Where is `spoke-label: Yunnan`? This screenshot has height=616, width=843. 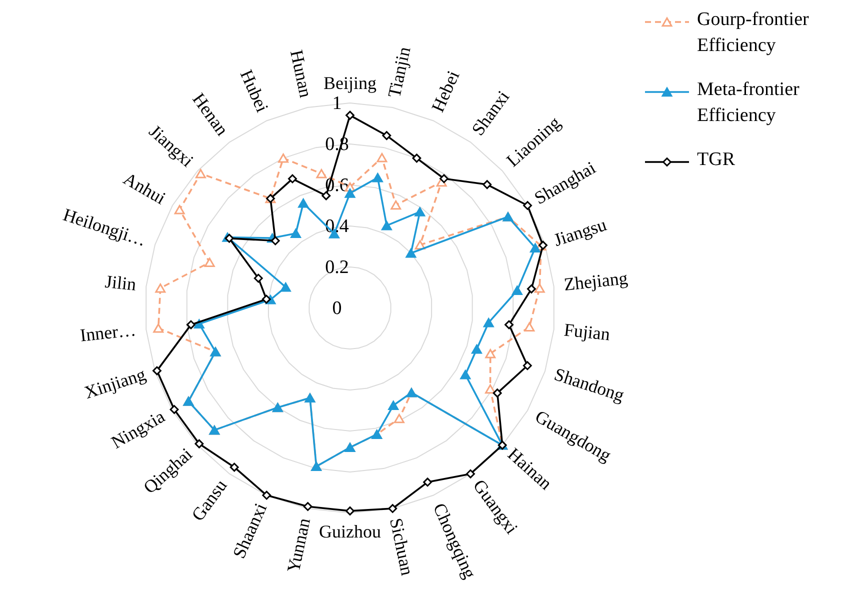
spoke-label: Yunnan is located at coordinates (298, 545).